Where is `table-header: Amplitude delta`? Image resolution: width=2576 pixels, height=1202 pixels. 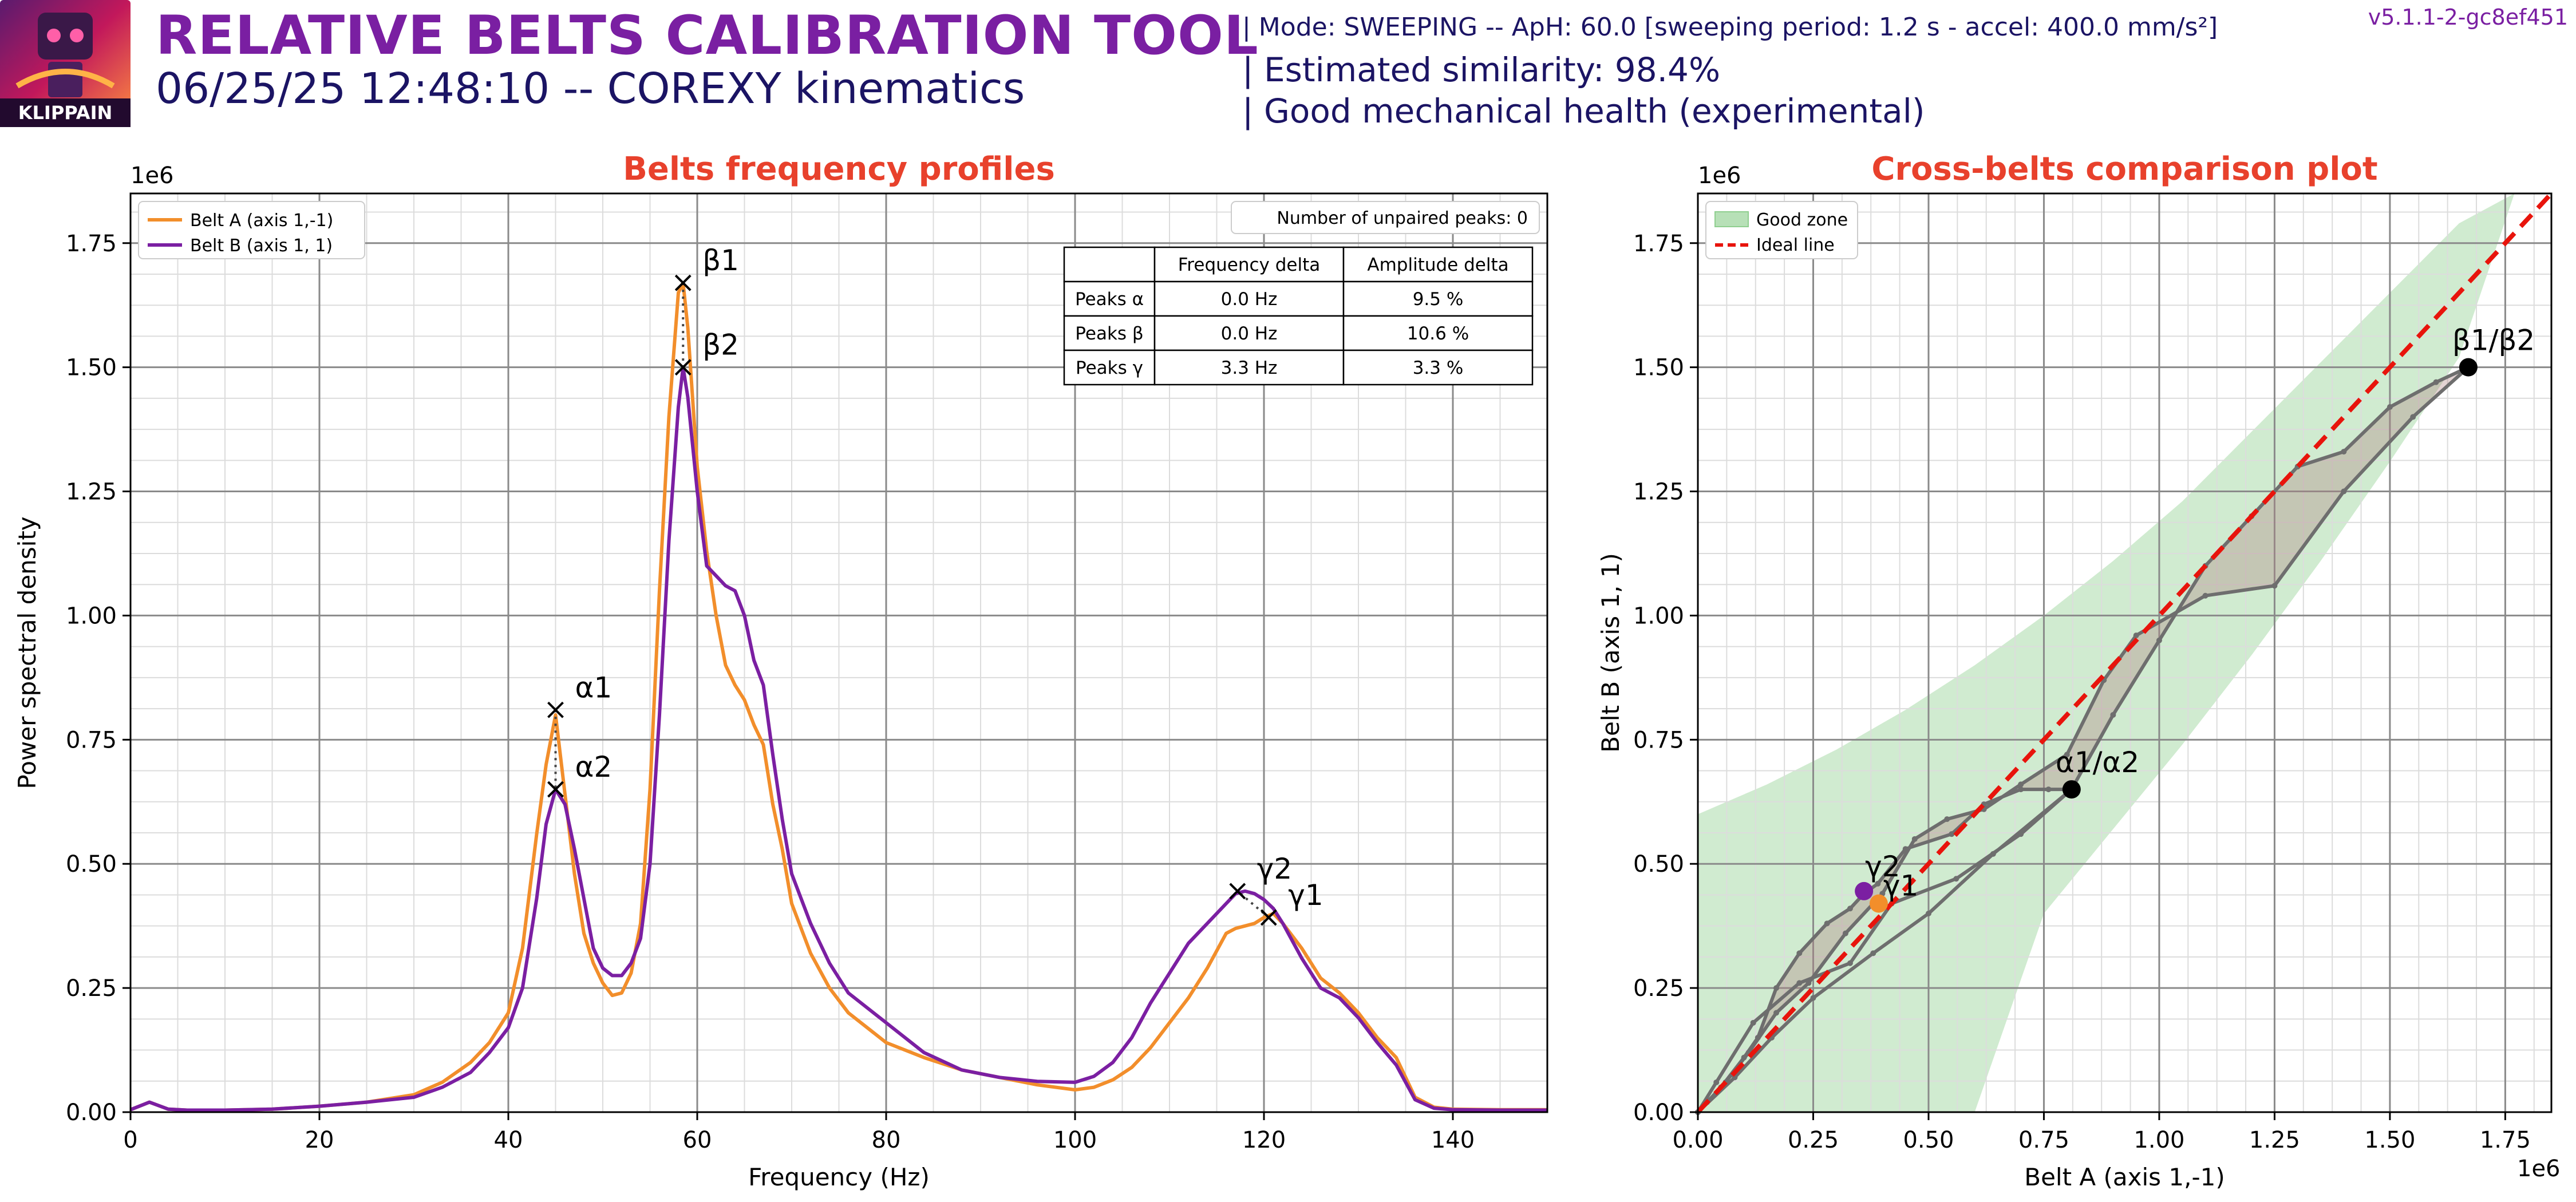
table-header: Amplitude delta is located at coordinates (1437, 265).